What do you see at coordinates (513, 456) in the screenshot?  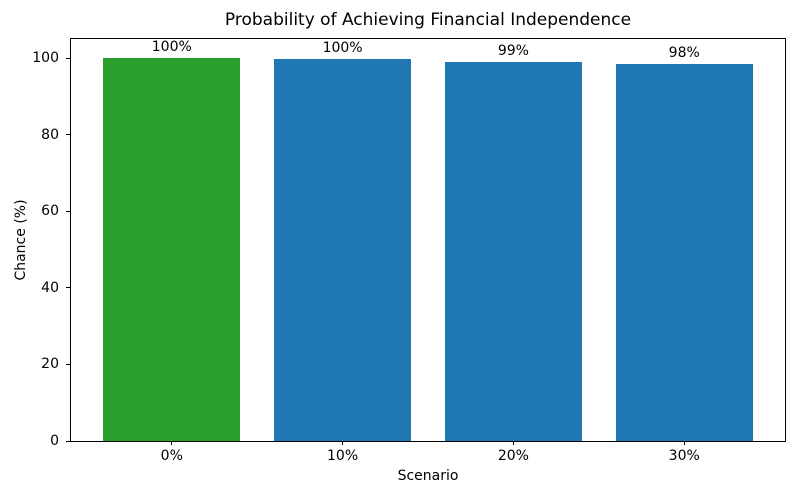 I see `x-tick-label: 20%` at bounding box center [513, 456].